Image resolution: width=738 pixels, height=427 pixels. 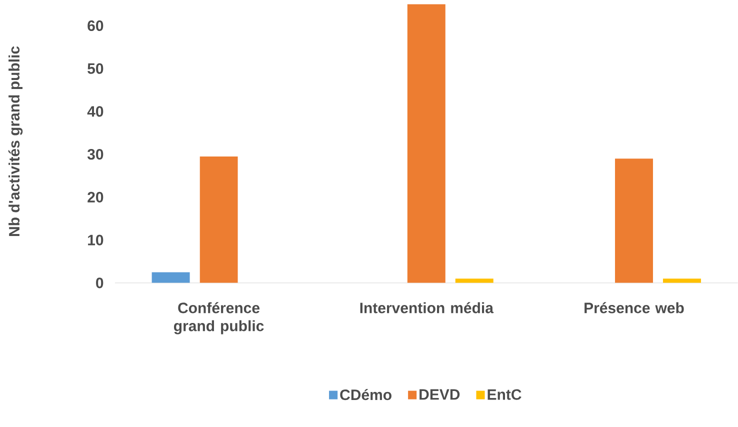 What do you see at coordinates (366, 394) in the screenshot?
I see `legend-label: CDémo` at bounding box center [366, 394].